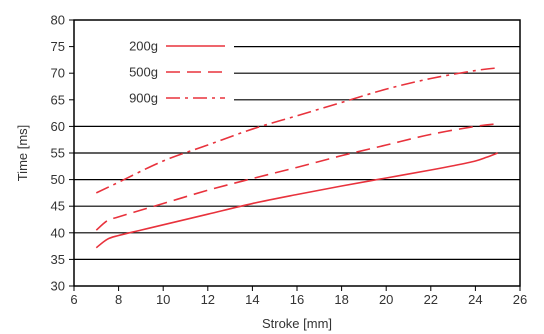  What do you see at coordinates (58, 153) in the screenshot?
I see `ytick-label: 55` at bounding box center [58, 153].